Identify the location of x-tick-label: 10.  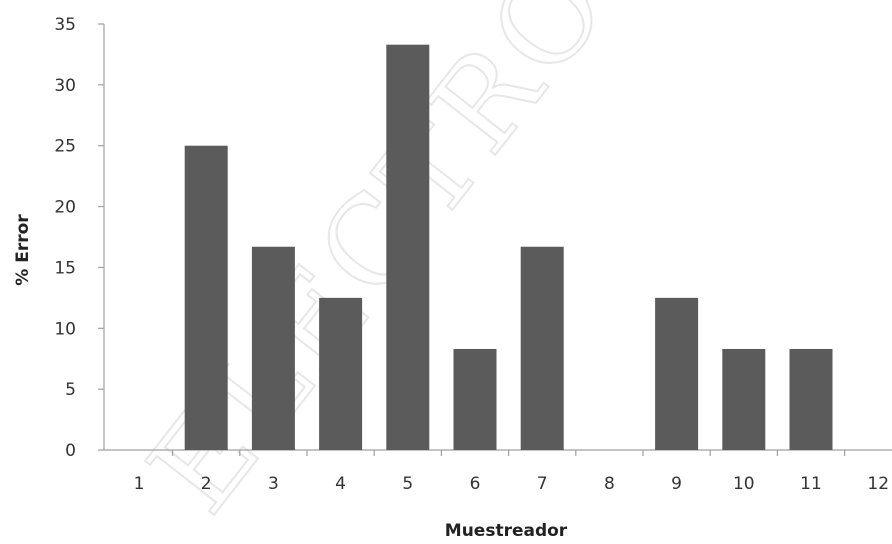
(744, 484).